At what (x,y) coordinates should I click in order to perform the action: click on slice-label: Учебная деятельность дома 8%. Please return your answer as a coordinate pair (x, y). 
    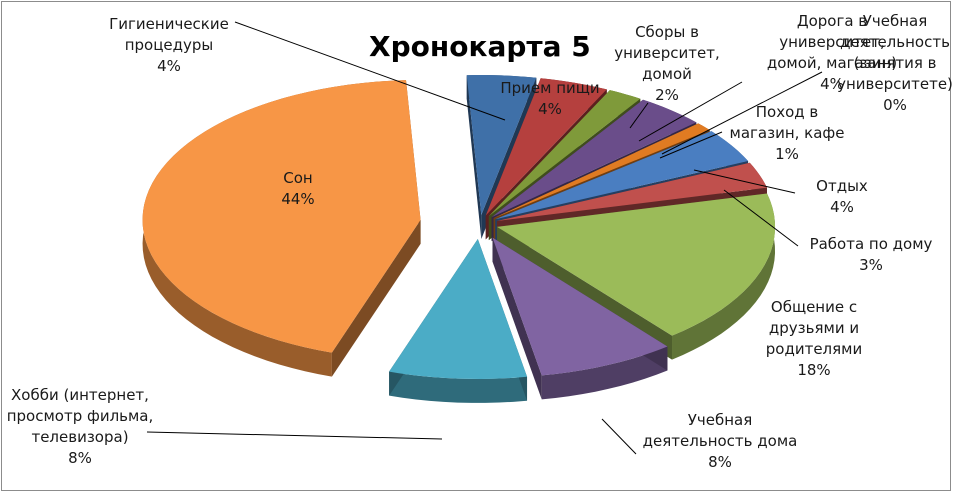
    Looking at the image, I should click on (720, 441).